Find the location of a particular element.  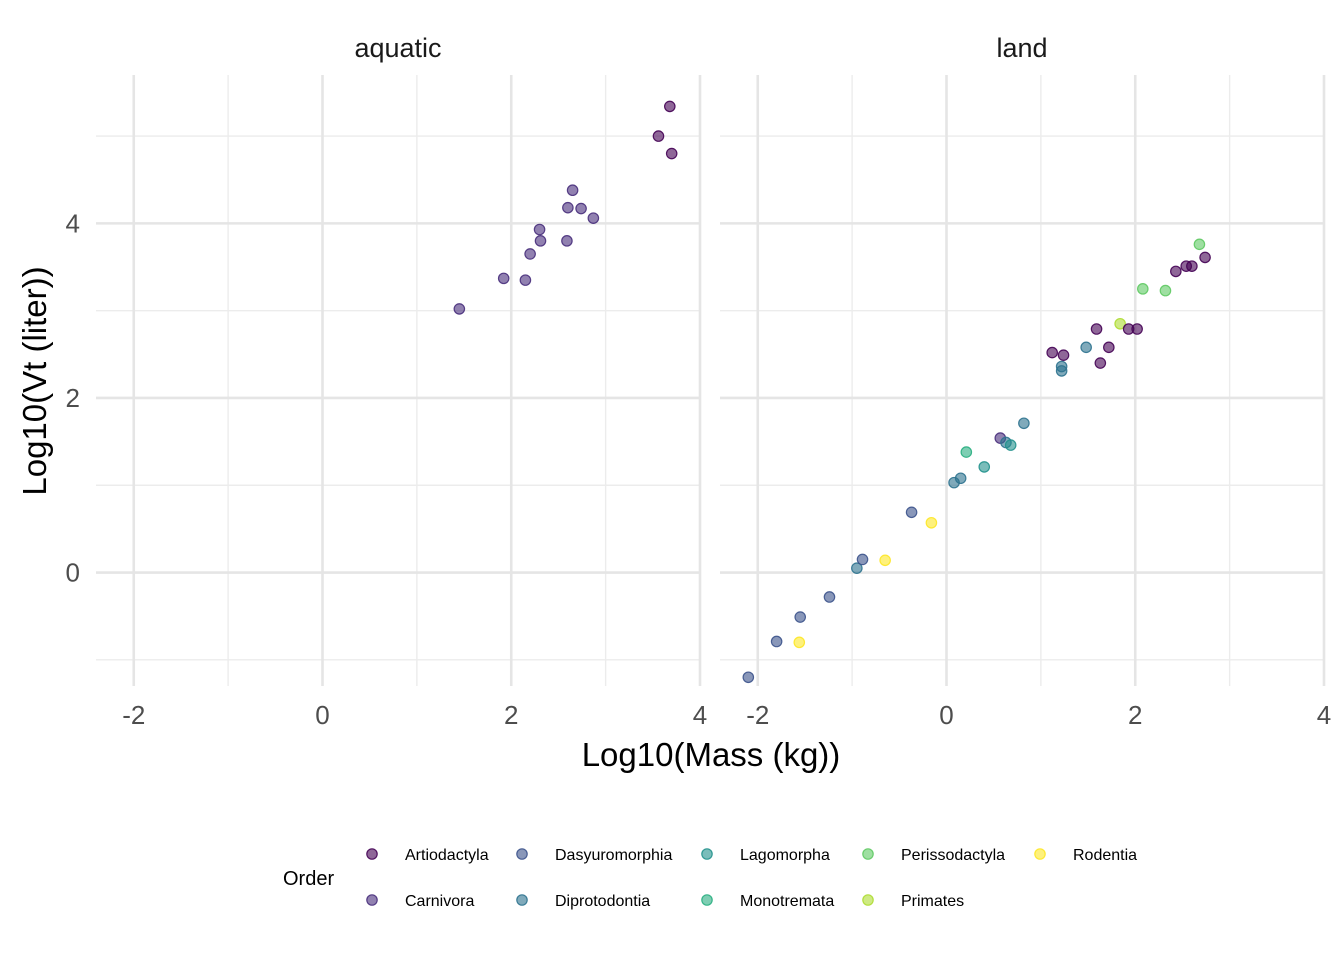

y-tick-label: 4 is located at coordinates (73, 223).